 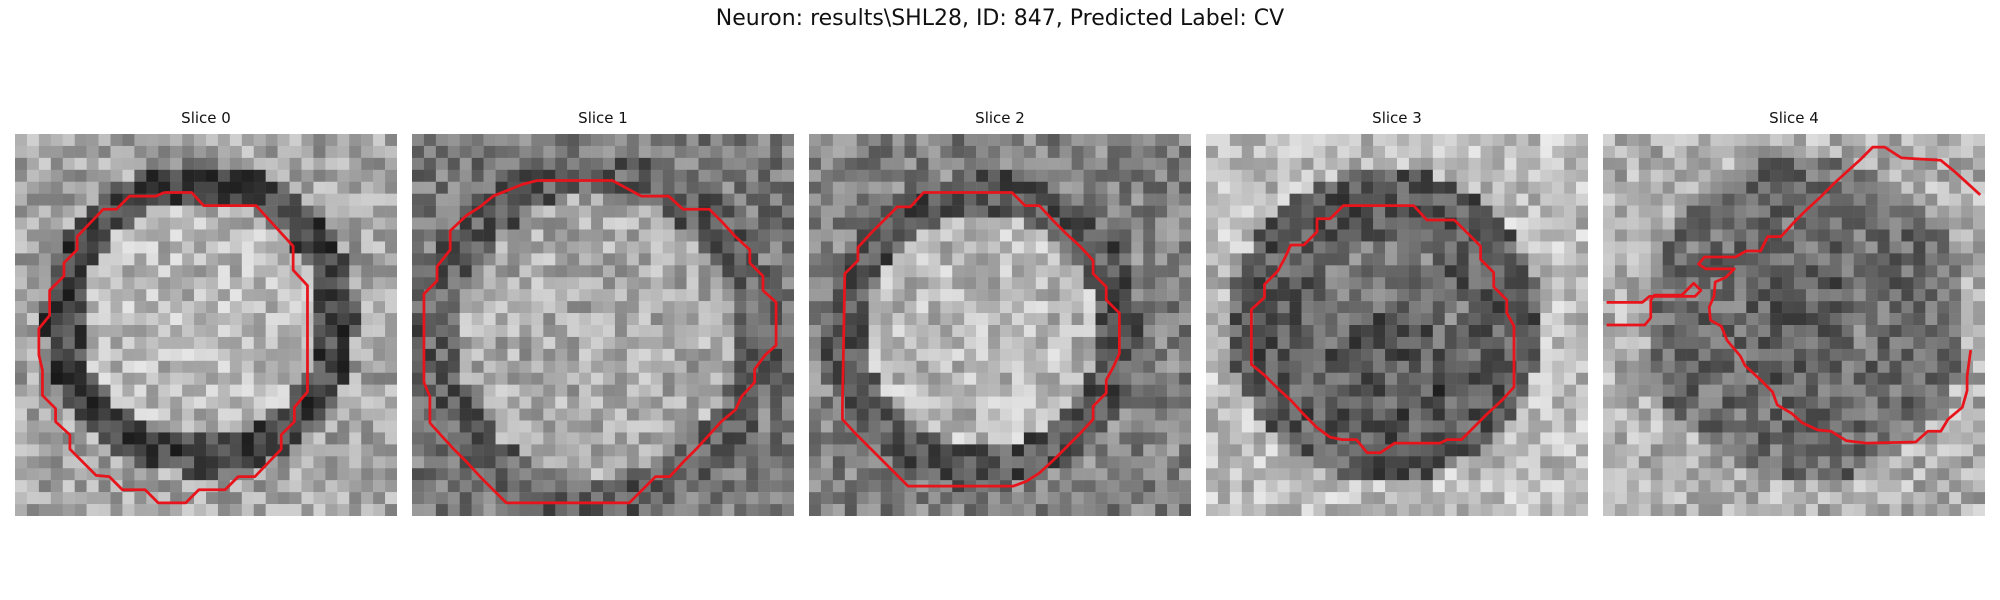 I want to click on slice-panel: Slice 3, so click(x=1397, y=310).